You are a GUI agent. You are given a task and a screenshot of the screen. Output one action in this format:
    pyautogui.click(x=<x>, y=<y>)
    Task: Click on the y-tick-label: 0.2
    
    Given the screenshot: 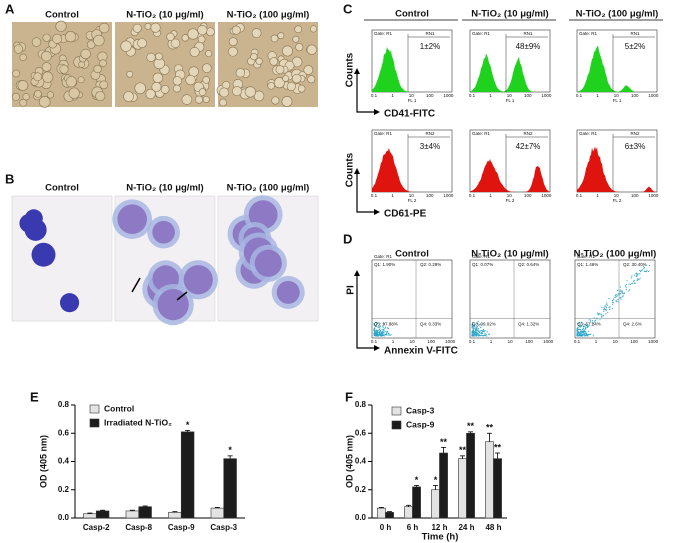 What is the action you would take?
    pyautogui.click(x=361, y=489)
    